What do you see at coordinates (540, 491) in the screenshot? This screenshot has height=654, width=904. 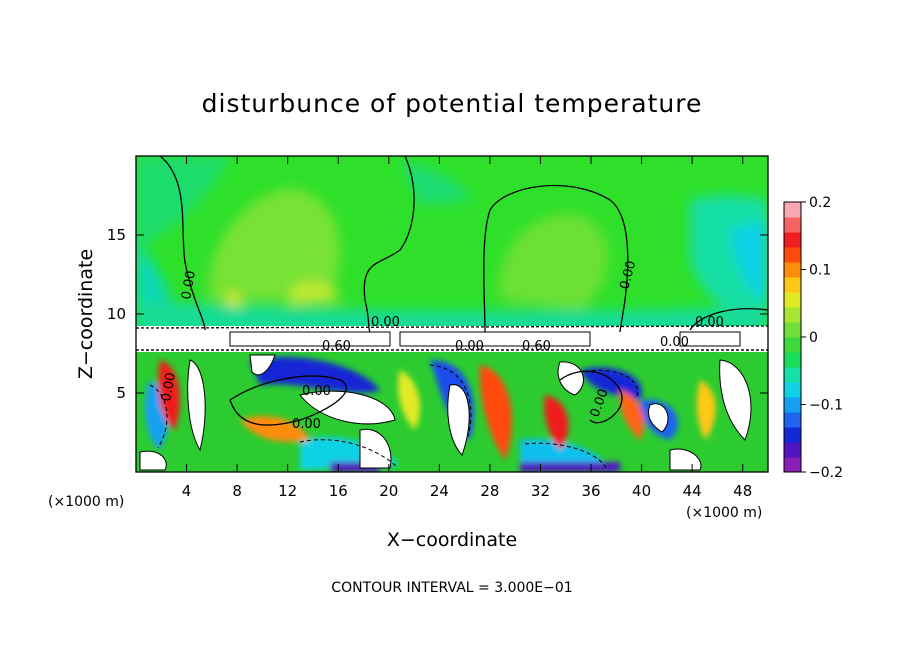 I see `x-tick-label: 32` at bounding box center [540, 491].